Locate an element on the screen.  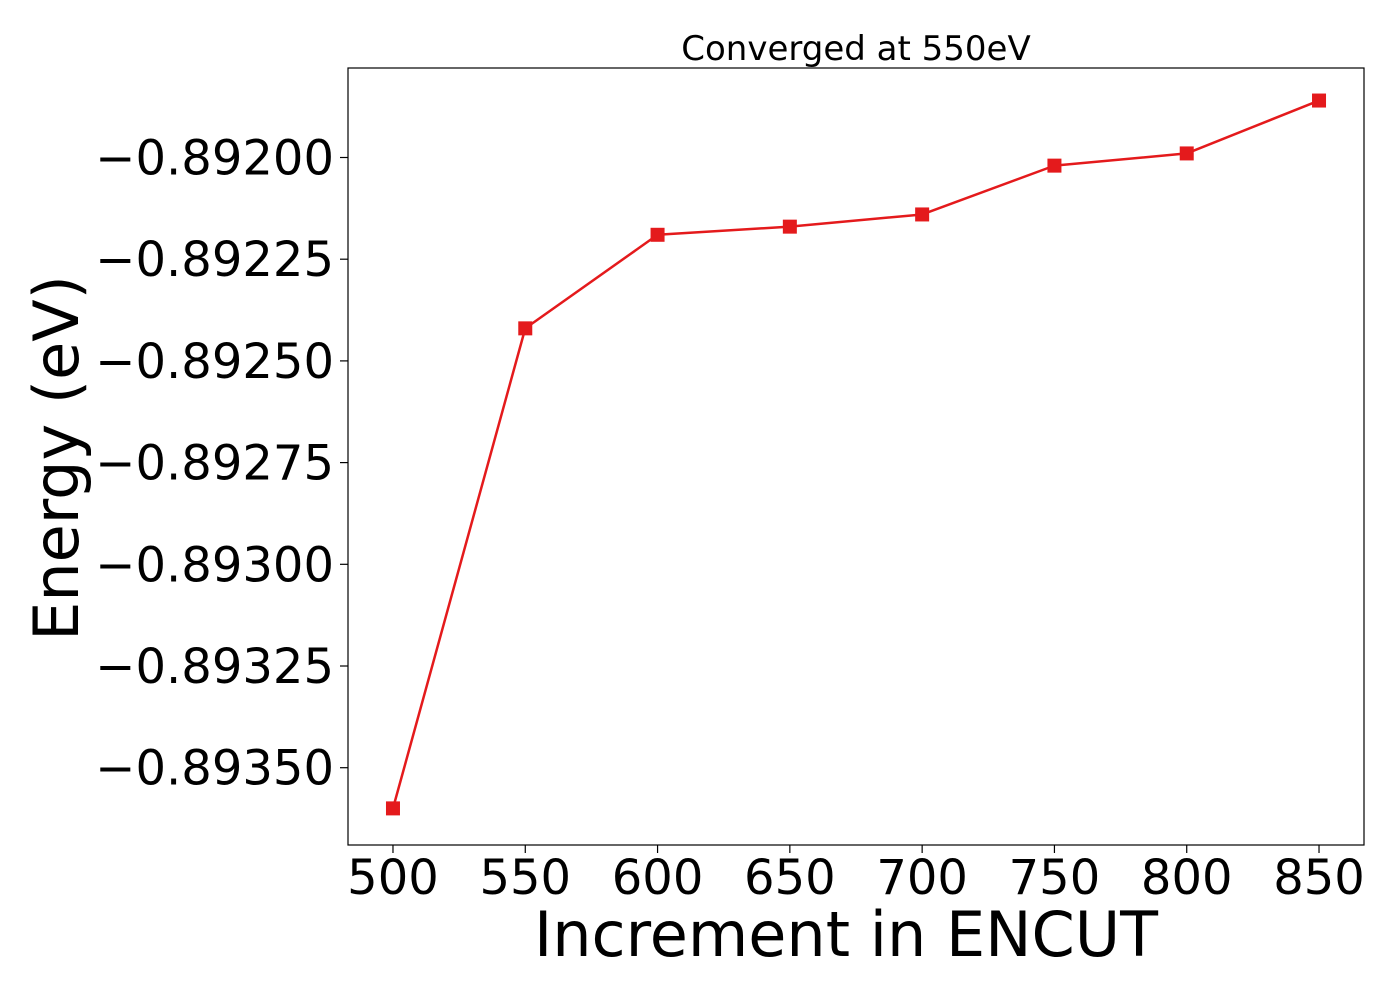
y-tick-label: −0.89275 is located at coordinates (214, 464).